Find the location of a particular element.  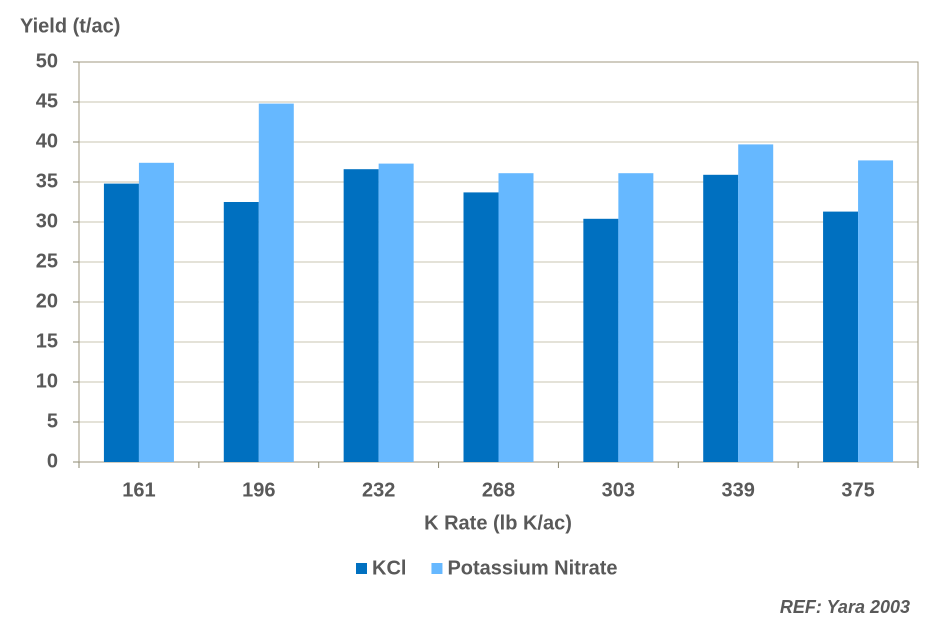

annotation: REF: Yara 2003 is located at coordinates (845, 607).